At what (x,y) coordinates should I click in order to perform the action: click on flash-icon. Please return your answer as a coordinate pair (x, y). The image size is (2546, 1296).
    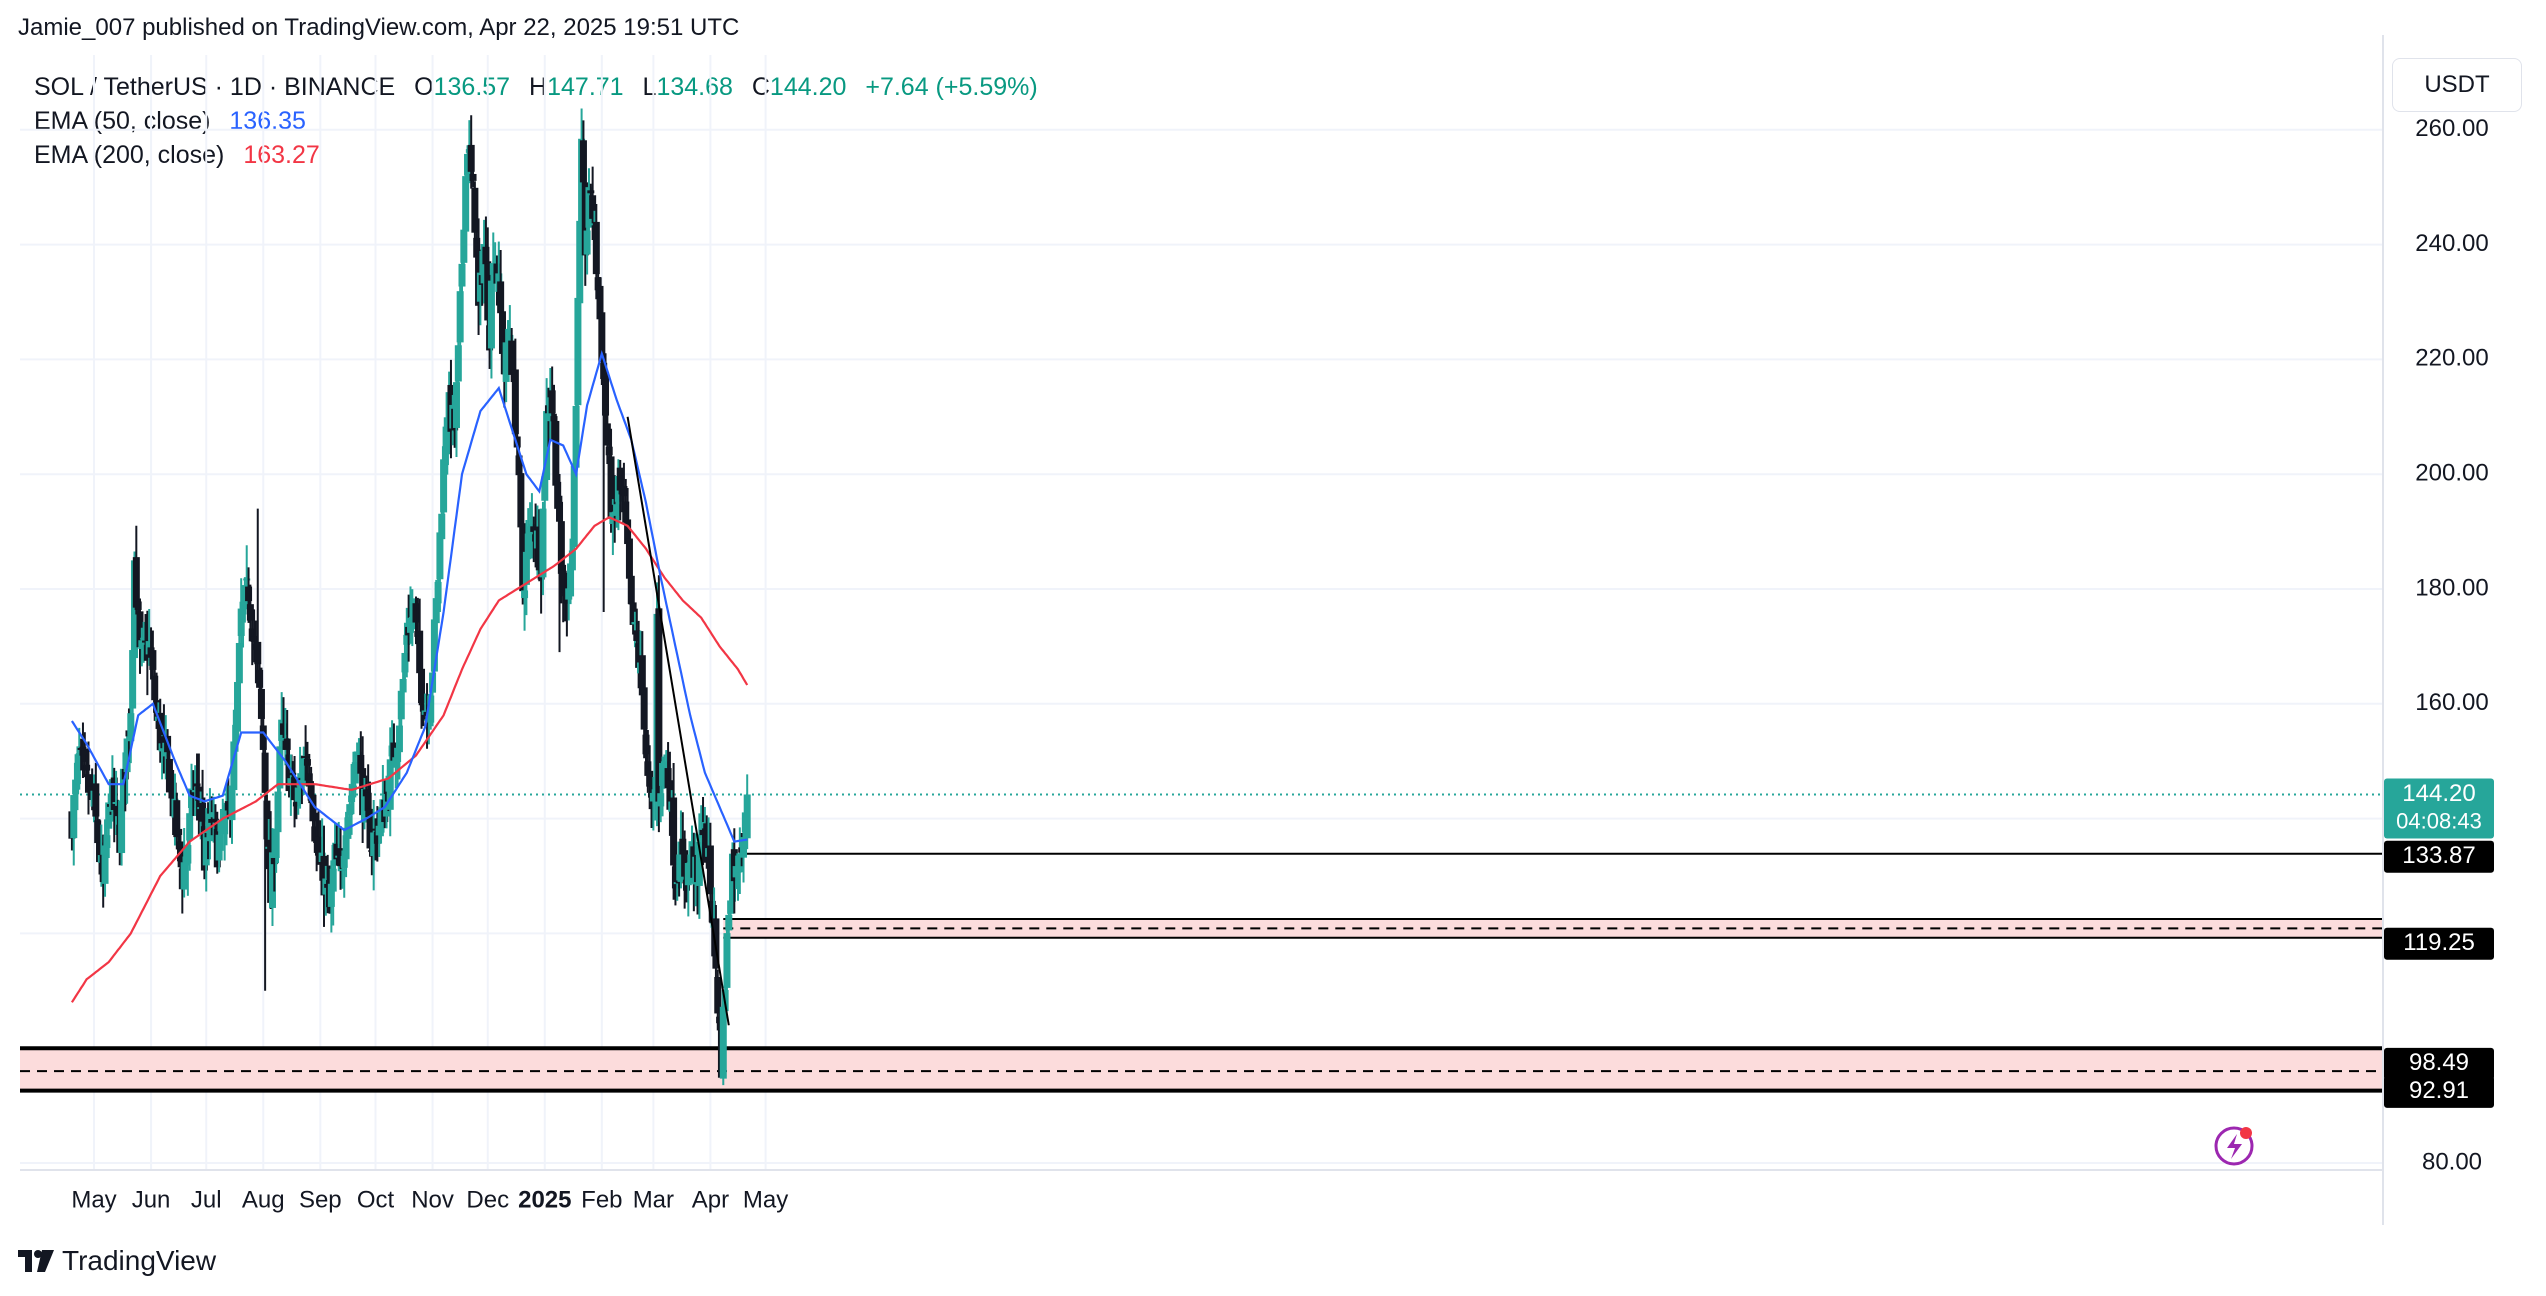
    Looking at the image, I should click on (2234, 1146).